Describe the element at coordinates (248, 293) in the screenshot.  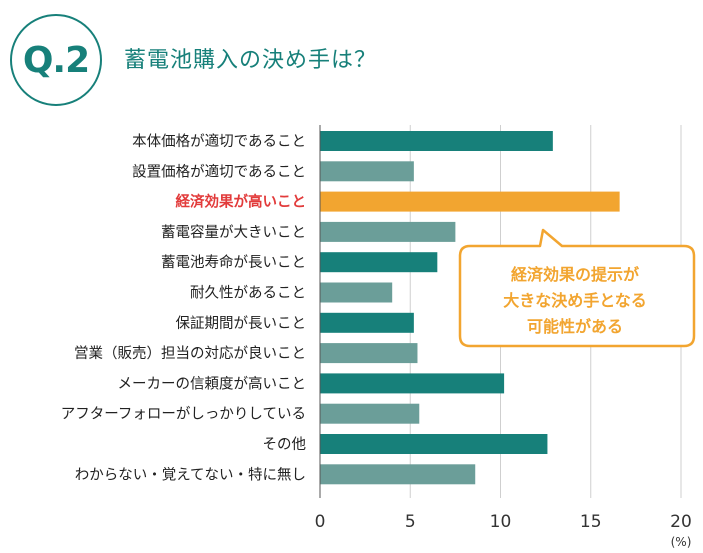
I see `category-label: 耐久性があること` at that location.